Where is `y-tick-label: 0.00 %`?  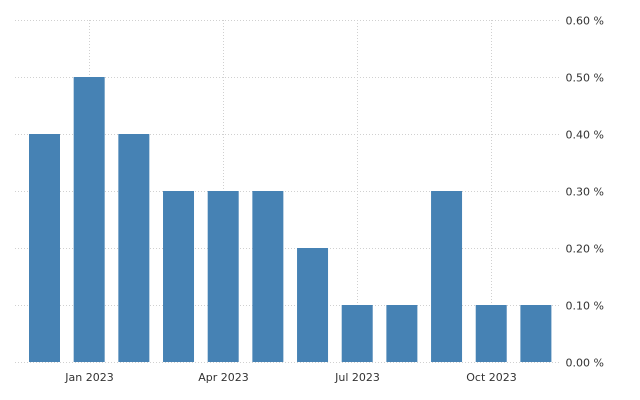 y-tick-label: 0.00 % is located at coordinates (585, 363).